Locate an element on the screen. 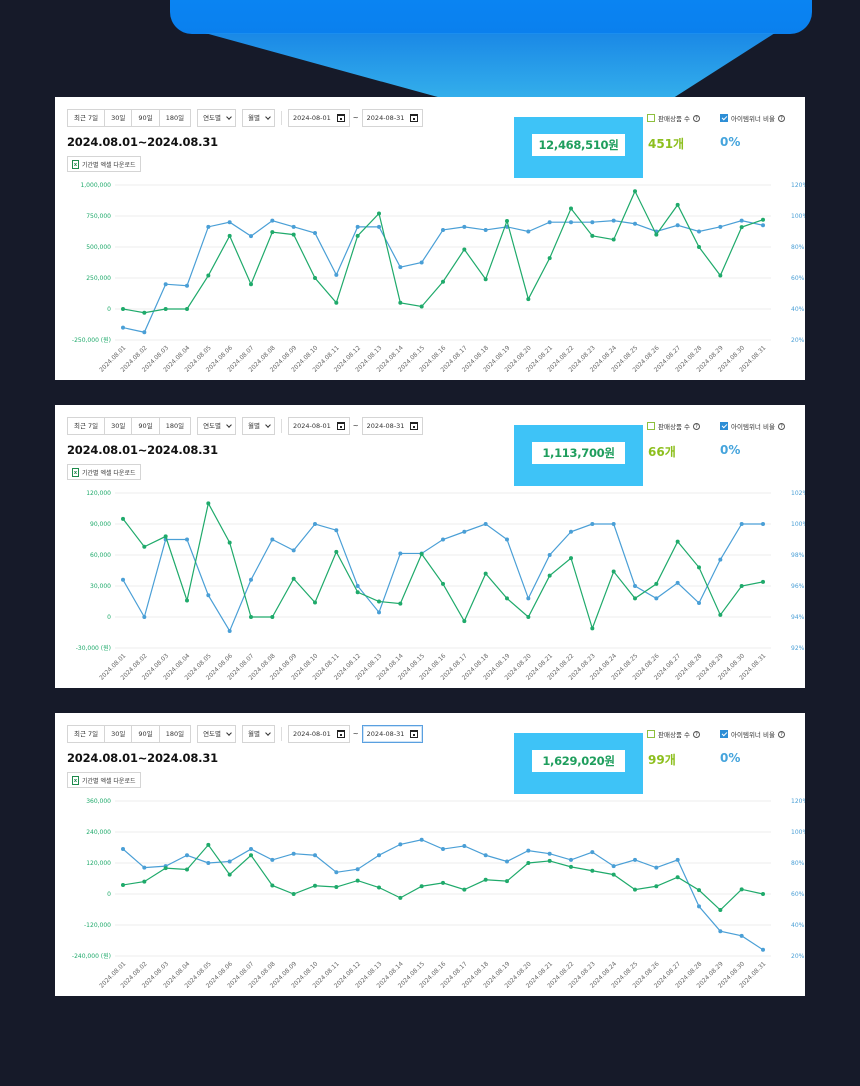 The height and width of the screenshot is (1086, 860). month-select: 월별 is located at coordinates (258, 118).